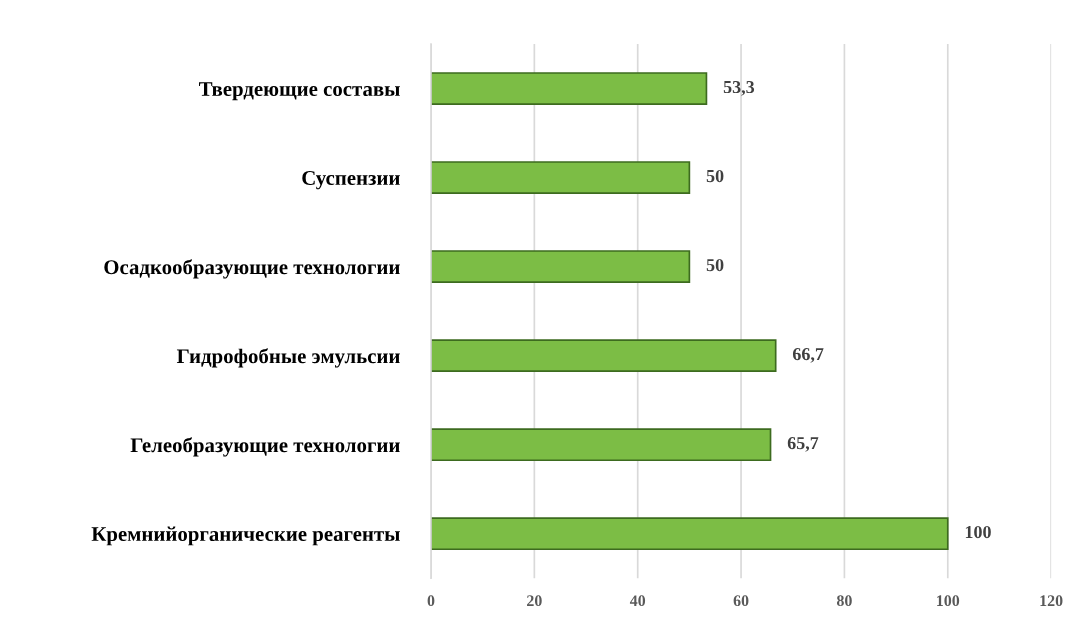 This screenshot has height=621, width=1087. I want to click on y-tick-label: Гелеобразующие технологии, so click(265, 447).